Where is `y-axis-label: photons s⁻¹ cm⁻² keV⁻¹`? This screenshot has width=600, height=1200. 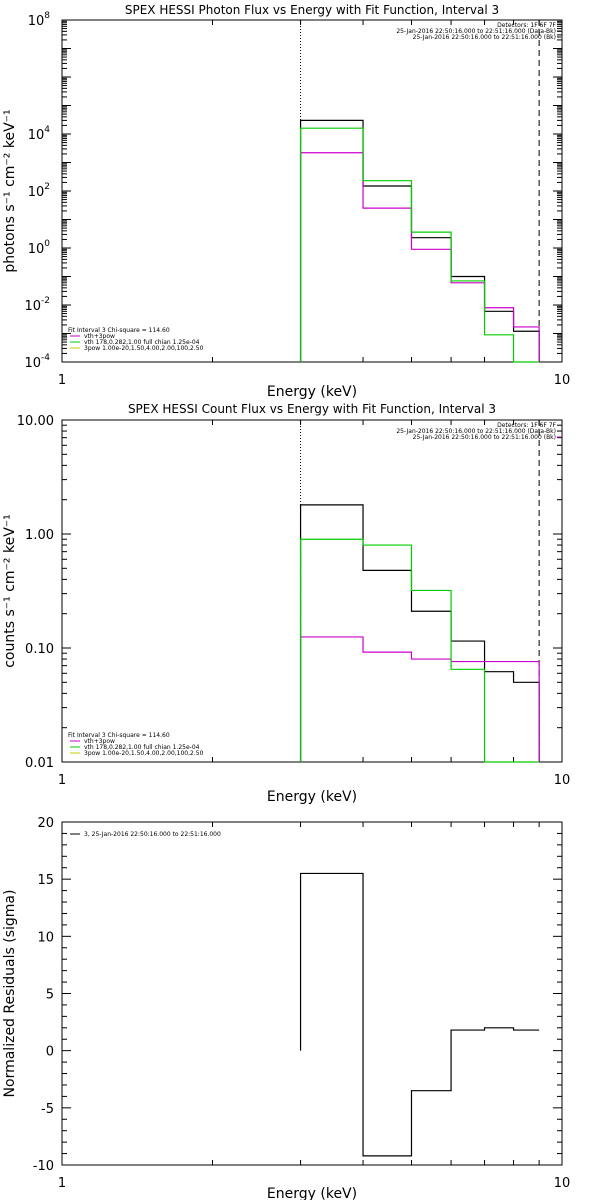 y-axis-label: photons s⁻¹ cm⁻² keV⁻¹ is located at coordinates (10, 190).